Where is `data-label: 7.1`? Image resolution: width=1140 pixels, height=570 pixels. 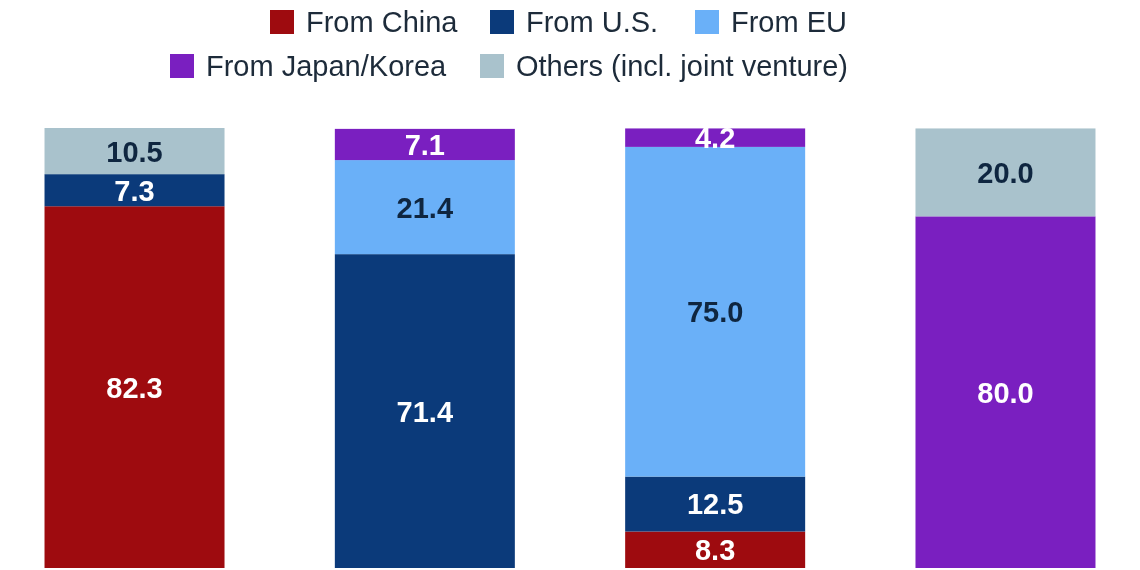
data-label: 7.1 is located at coordinates (424, 144).